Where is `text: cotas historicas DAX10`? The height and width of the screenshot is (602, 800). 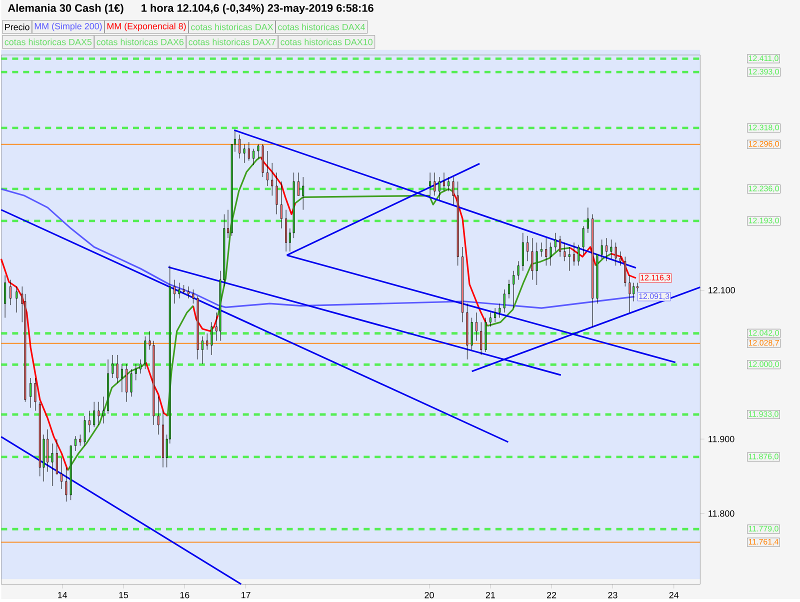
text: cotas historicas DAX10 is located at coordinates (326, 42).